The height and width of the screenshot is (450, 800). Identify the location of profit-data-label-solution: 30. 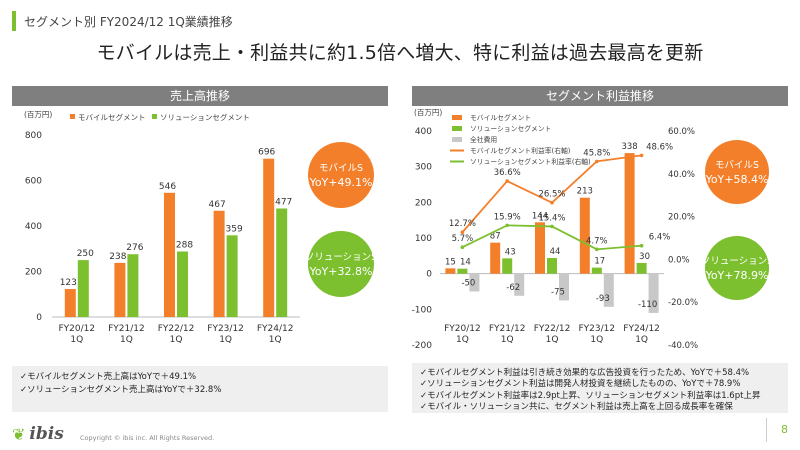
(644, 257).